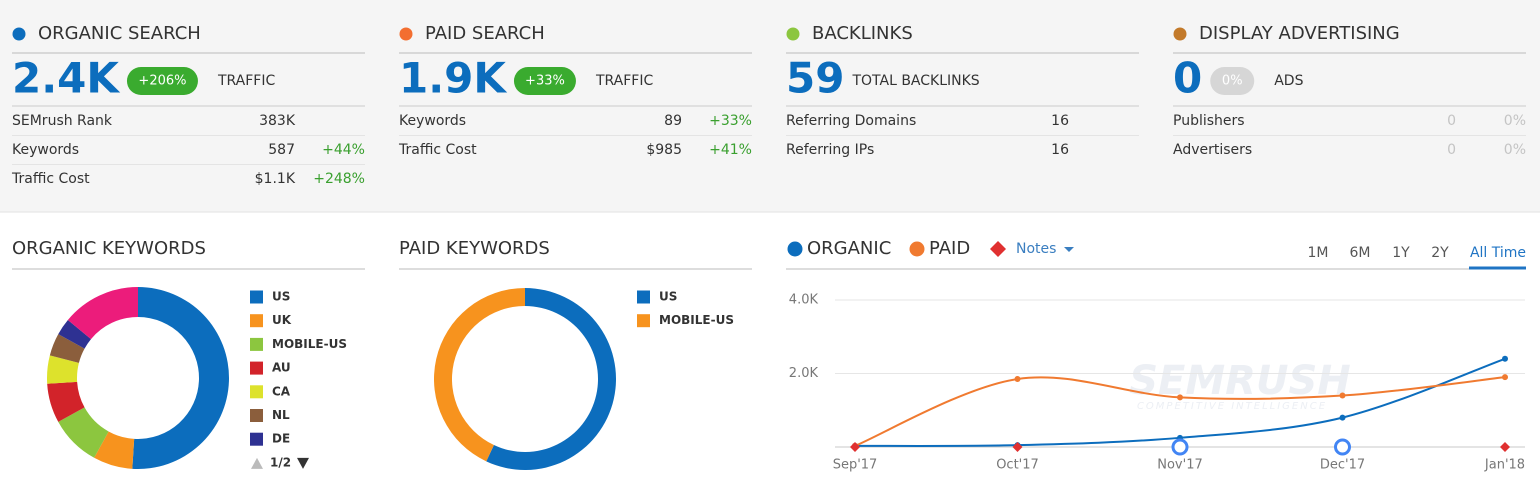  What do you see at coordinates (1360, 253) in the screenshot?
I see `time-range: 6M` at bounding box center [1360, 253].